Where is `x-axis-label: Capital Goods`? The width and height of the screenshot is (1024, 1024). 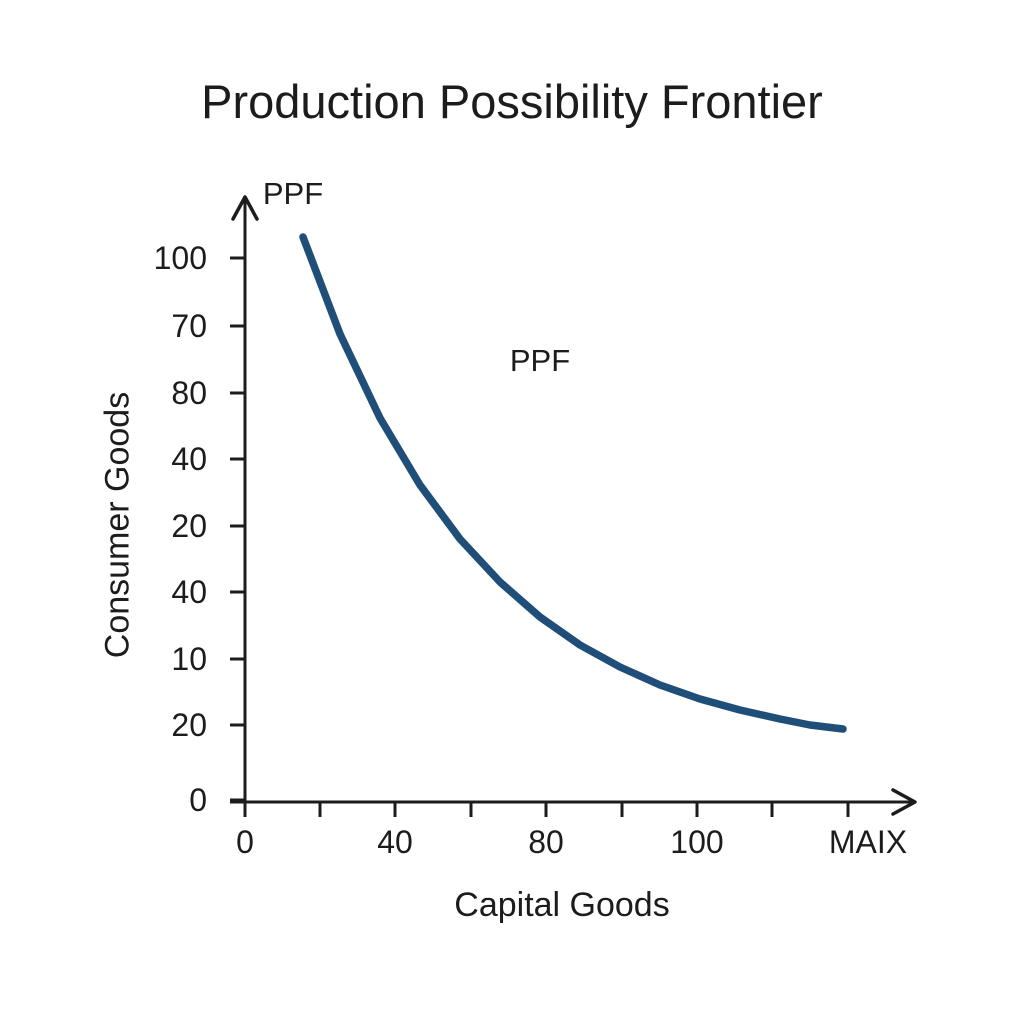 x-axis-label: Capital Goods is located at coordinates (562, 905).